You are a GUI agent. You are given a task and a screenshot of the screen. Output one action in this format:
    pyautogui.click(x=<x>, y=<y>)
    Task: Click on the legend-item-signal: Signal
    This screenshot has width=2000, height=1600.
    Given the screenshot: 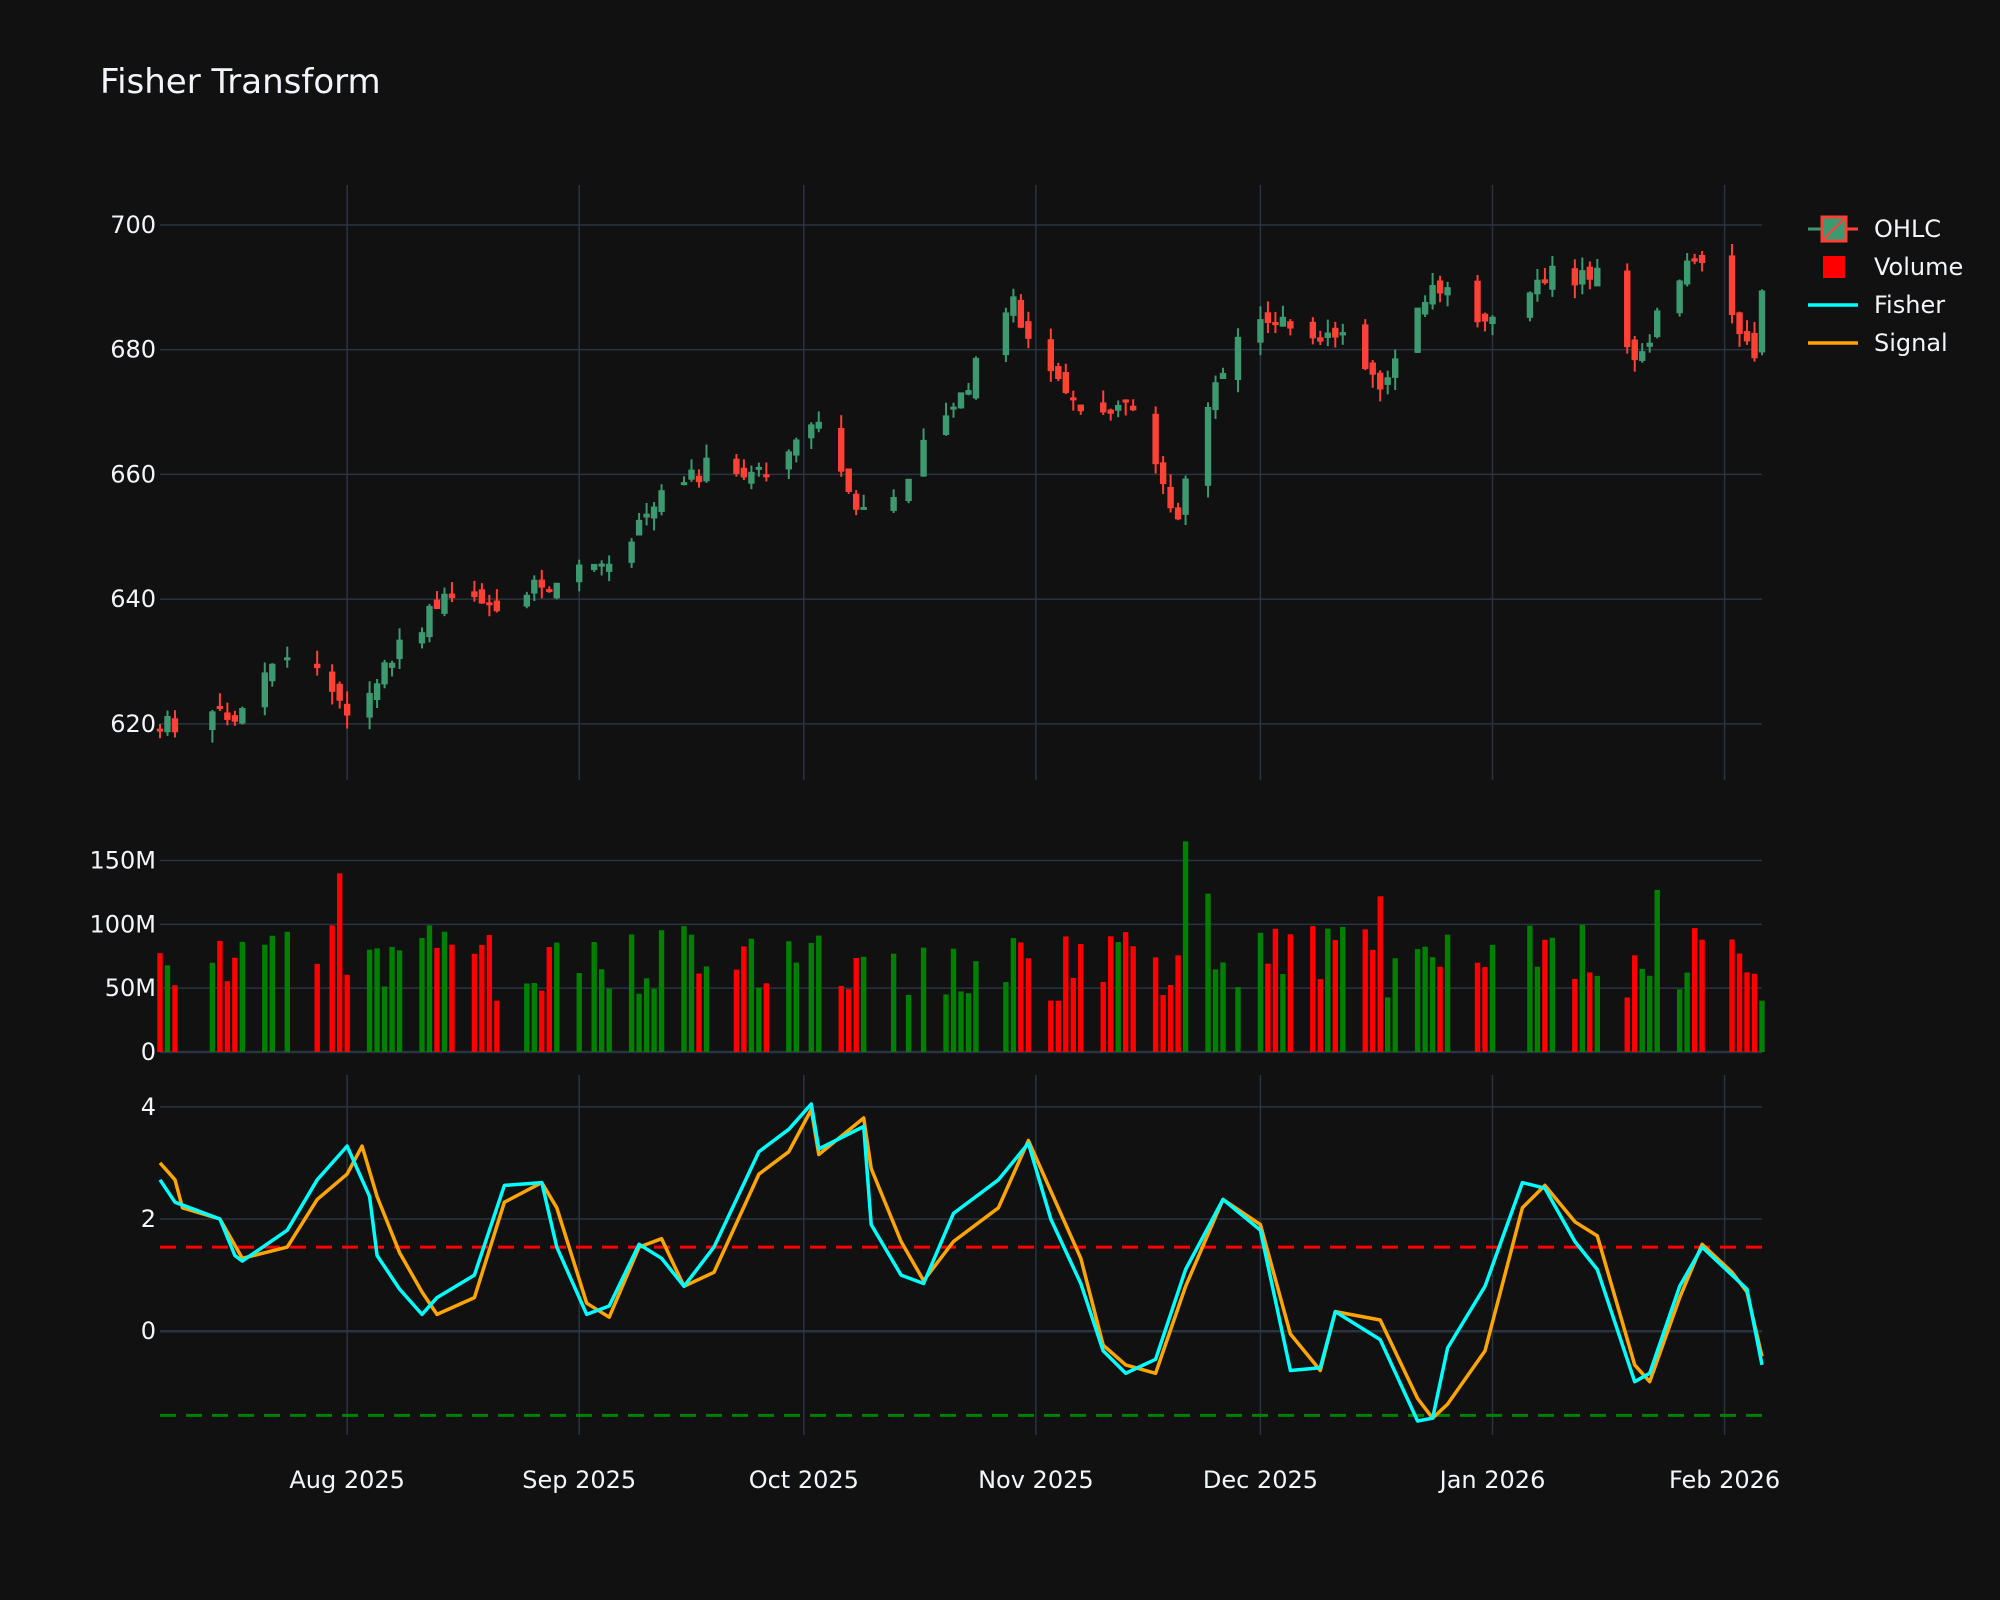 What is the action you would take?
    pyautogui.click(x=1878, y=343)
    